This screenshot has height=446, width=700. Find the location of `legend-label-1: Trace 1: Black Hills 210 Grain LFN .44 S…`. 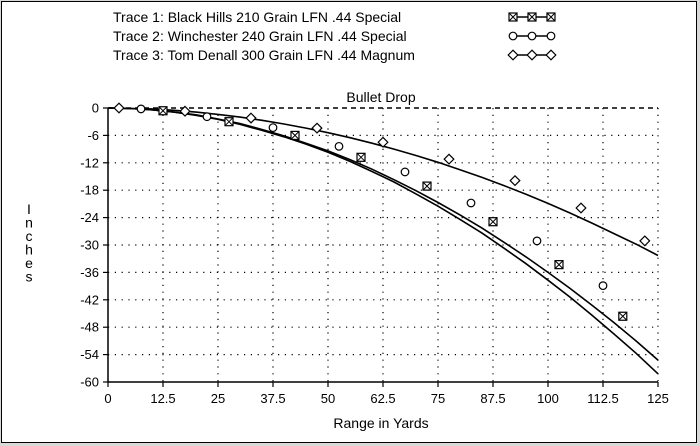

legend-label-1: Trace 1: Black Hills 210 Grain LFN .44 S… is located at coordinates (257, 17).